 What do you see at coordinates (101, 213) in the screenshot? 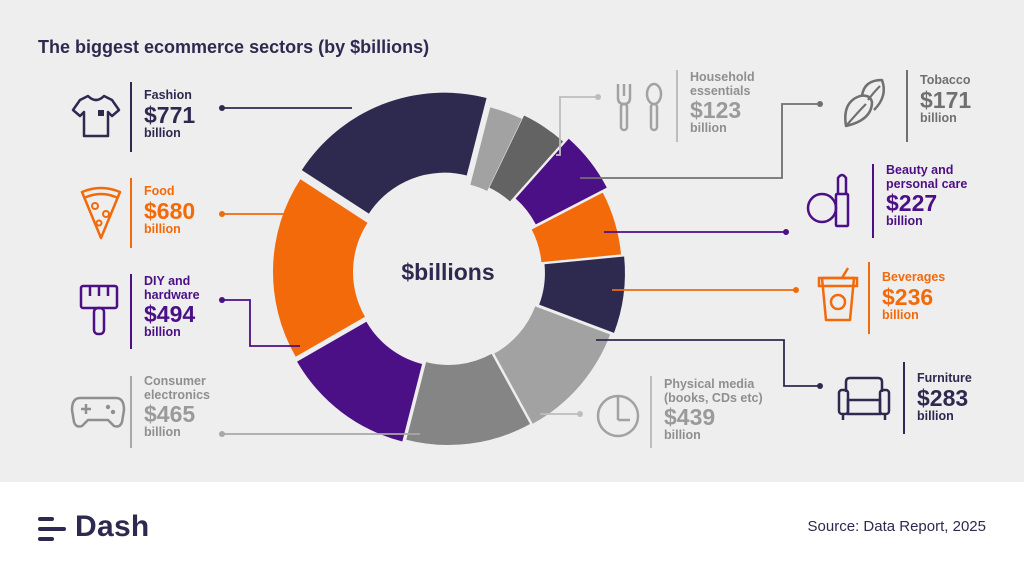
I see `pizza-icon` at bounding box center [101, 213].